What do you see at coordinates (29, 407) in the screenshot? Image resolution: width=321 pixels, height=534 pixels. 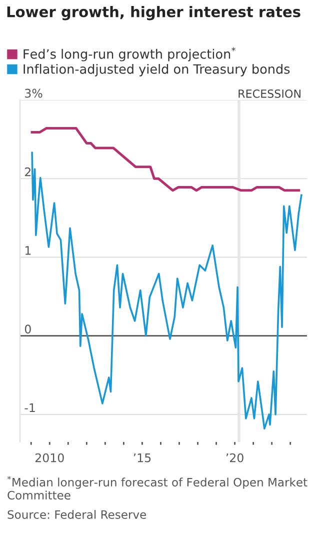 I see `y-tick-label: -1` at bounding box center [29, 407].